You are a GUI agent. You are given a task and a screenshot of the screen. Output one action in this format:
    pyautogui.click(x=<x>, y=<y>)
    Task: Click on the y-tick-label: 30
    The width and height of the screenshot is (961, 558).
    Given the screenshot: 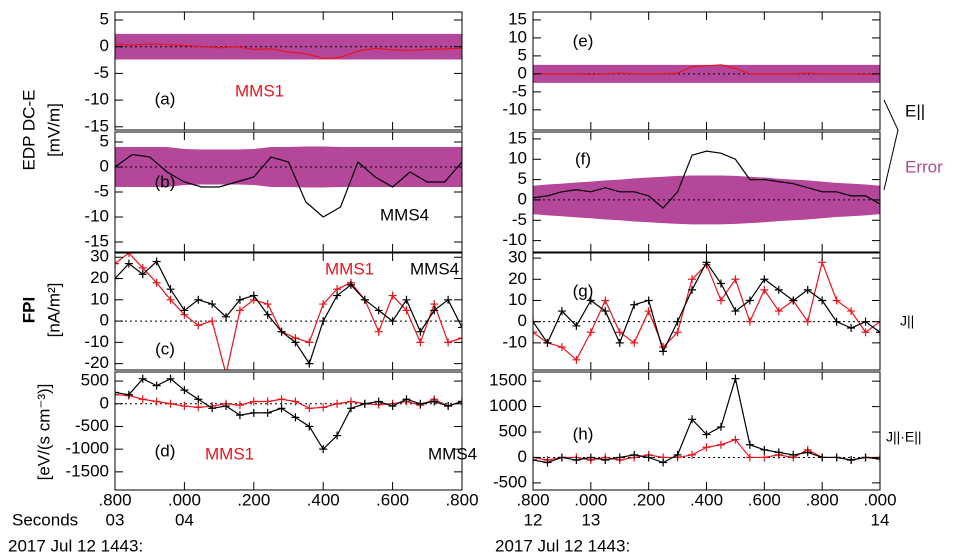 What is the action you would take?
    pyautogui.click(x=517, y=257)
    